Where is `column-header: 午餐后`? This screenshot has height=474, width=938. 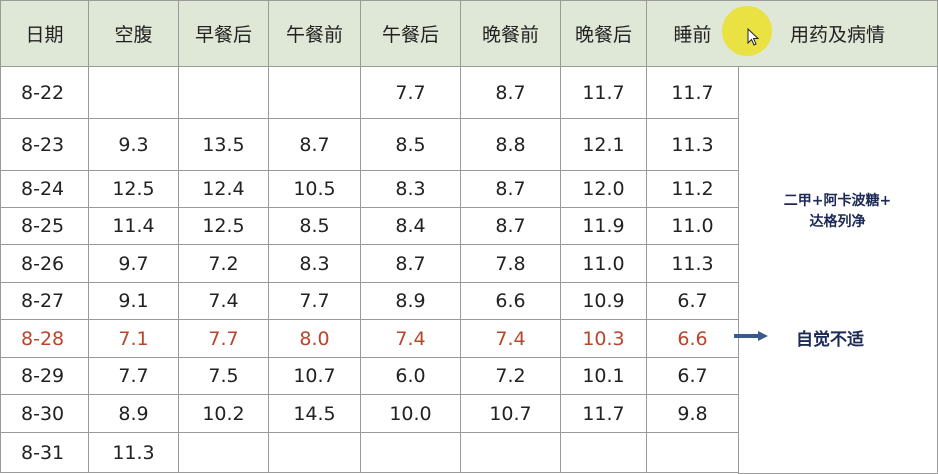 column-header: 午餐后 is located at coordinates (410, 33).